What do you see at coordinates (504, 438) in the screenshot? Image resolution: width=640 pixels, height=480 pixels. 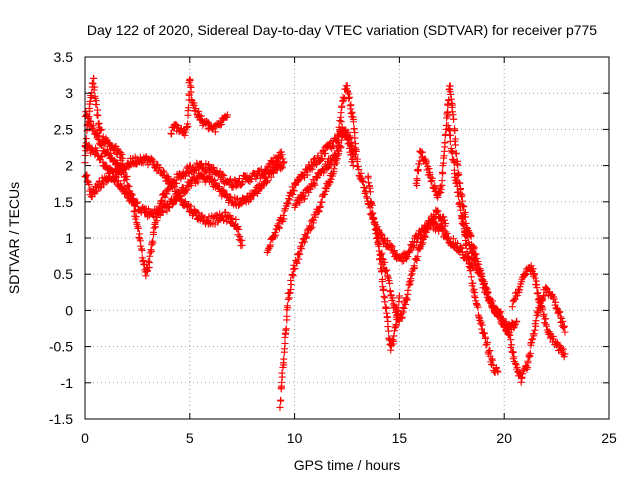 I see `x-tick-label: 20` at bounding box center [504, 438].